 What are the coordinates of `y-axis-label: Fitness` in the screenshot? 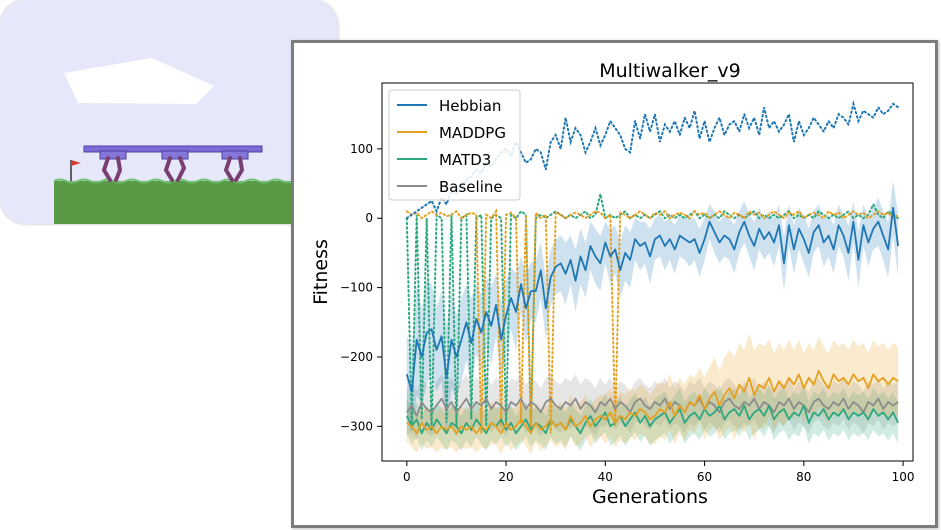 It's located at (321, 272).